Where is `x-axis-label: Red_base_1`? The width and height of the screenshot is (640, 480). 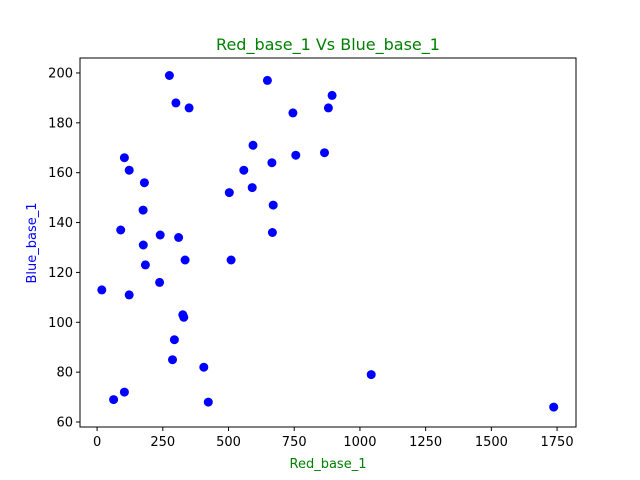 x-axis-label: Red_base_1 is located at coordinates (328, 464).